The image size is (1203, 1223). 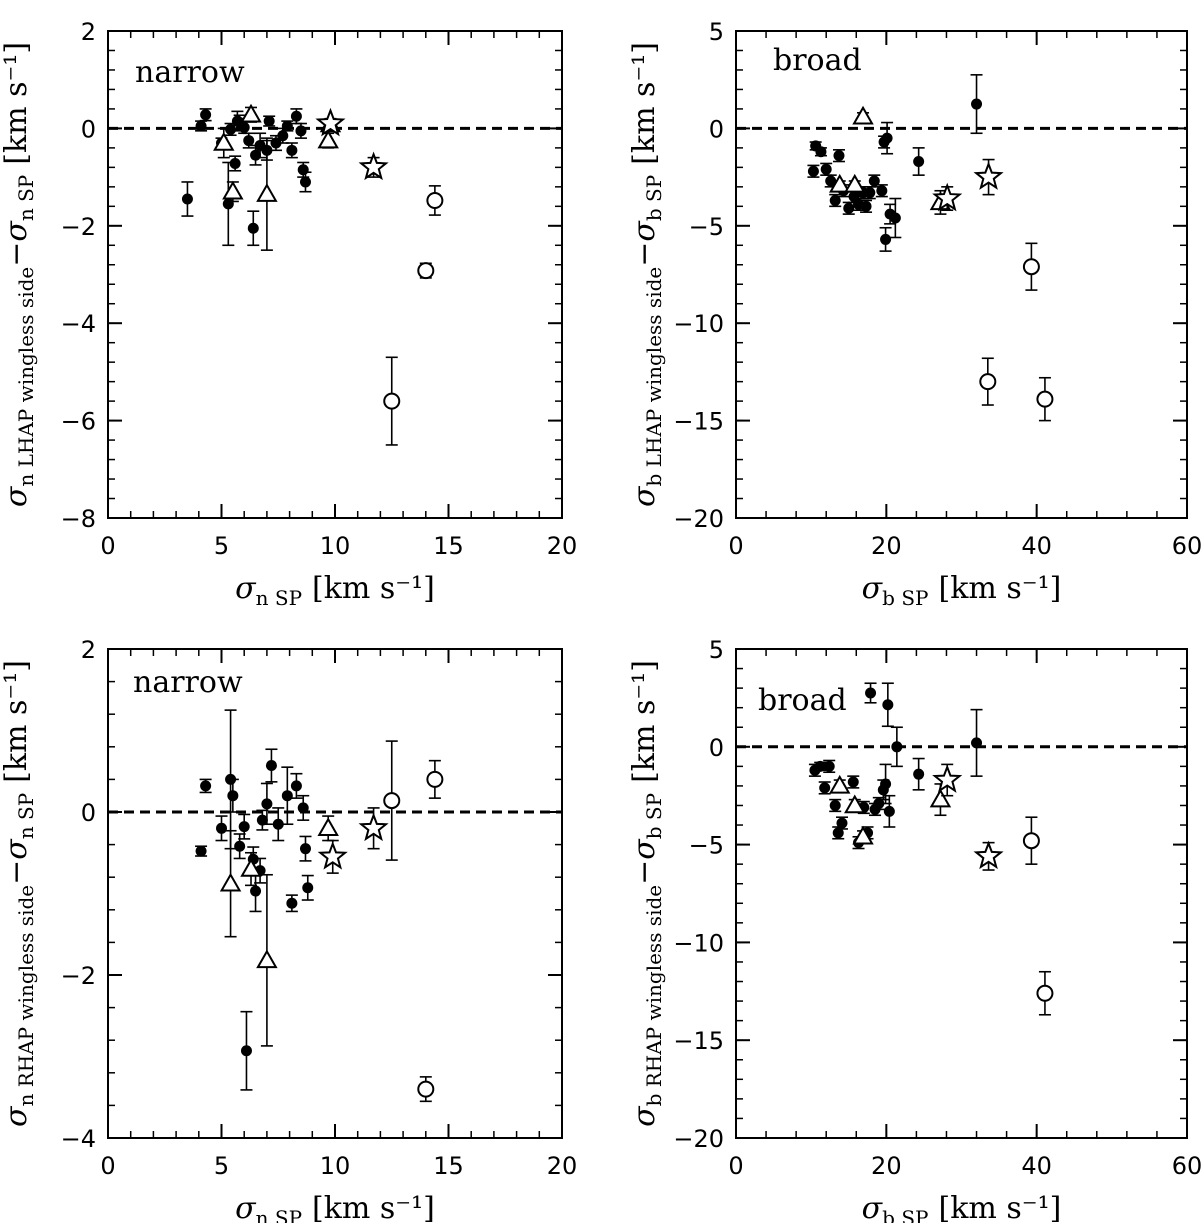 I want to click on y-axis-subscript: n LHAP wingless side, so click(x=26, y=377).